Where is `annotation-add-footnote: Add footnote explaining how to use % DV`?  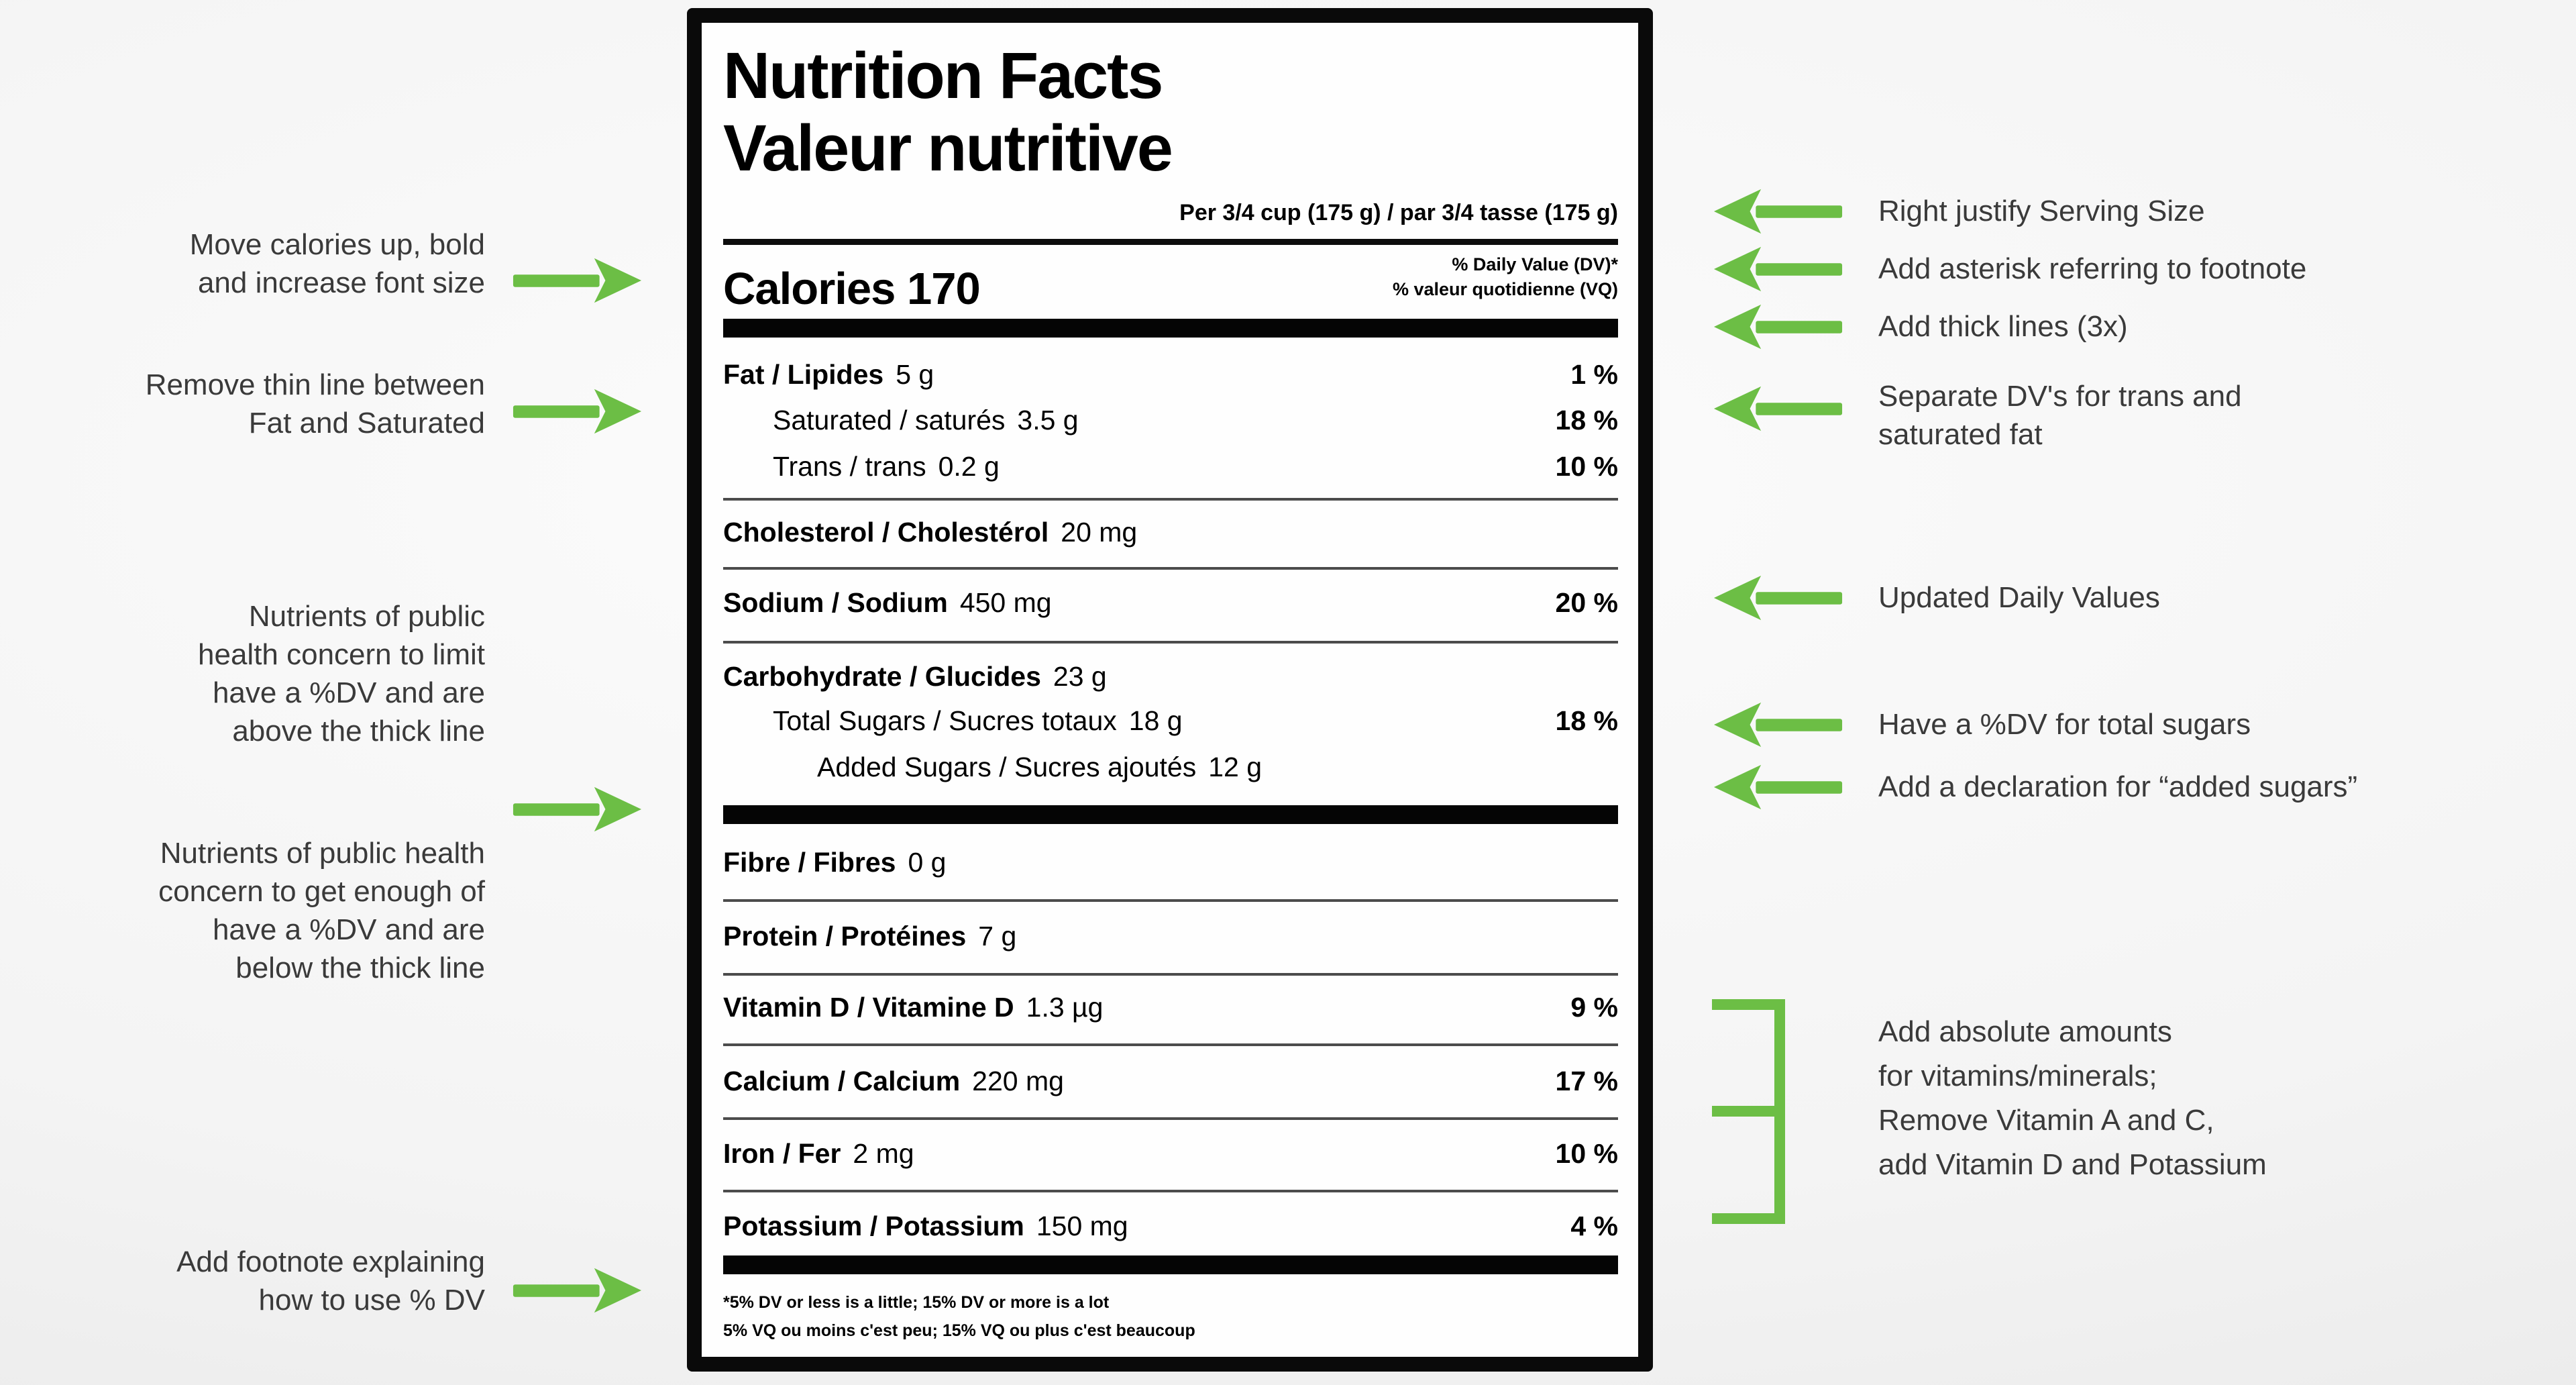 annotation-add-footnote: Add footnote explaining how to use % DV is located at coordinates (330, 1281).